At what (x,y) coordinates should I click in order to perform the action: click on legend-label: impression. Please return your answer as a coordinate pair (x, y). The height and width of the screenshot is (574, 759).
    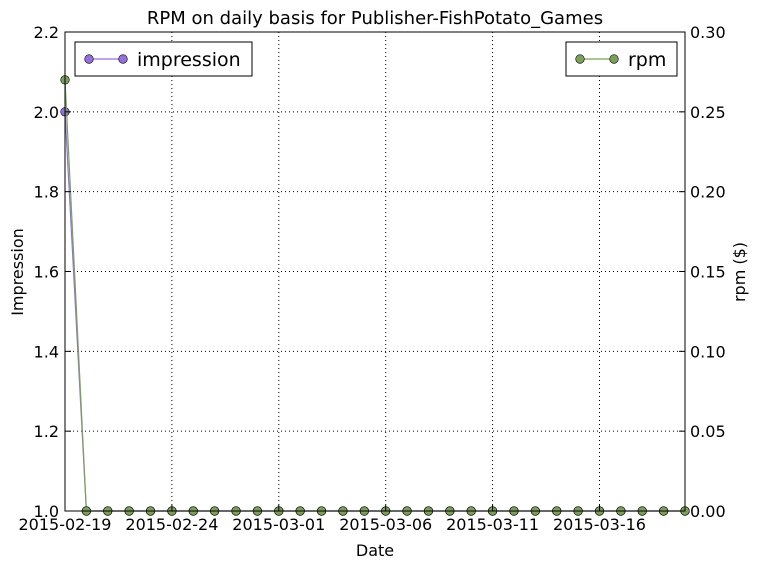
    Looking at the image, I should click on (189, 60).